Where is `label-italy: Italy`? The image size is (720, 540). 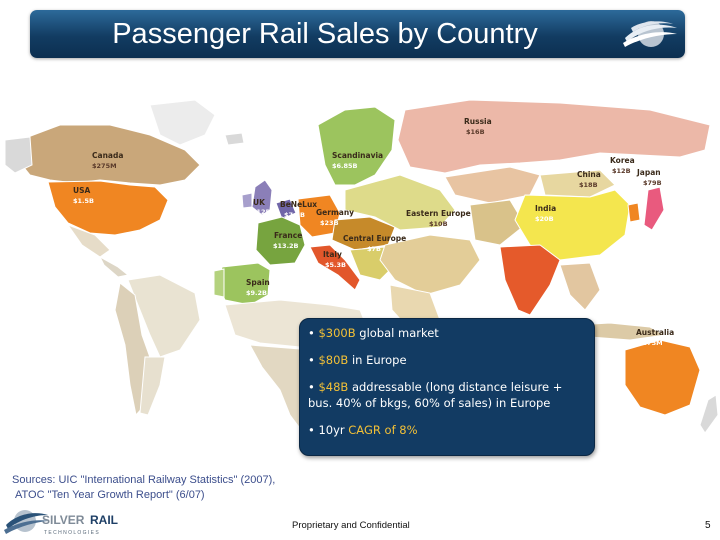
label-italy: Italy is located at coordinates (332, 254).